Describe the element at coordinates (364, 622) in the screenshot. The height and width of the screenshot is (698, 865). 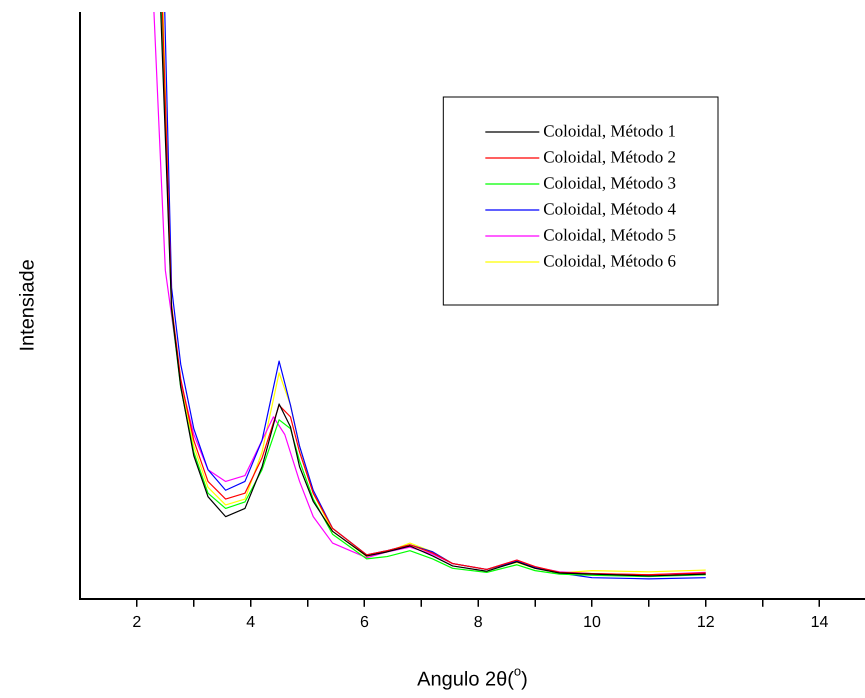
I see `x-tick-label: 6` at that location.